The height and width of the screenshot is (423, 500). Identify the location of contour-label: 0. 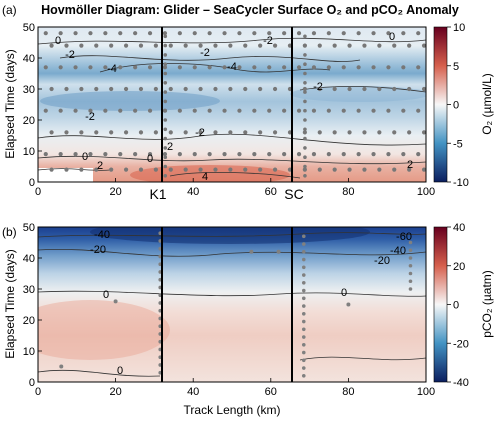
(150, 159).